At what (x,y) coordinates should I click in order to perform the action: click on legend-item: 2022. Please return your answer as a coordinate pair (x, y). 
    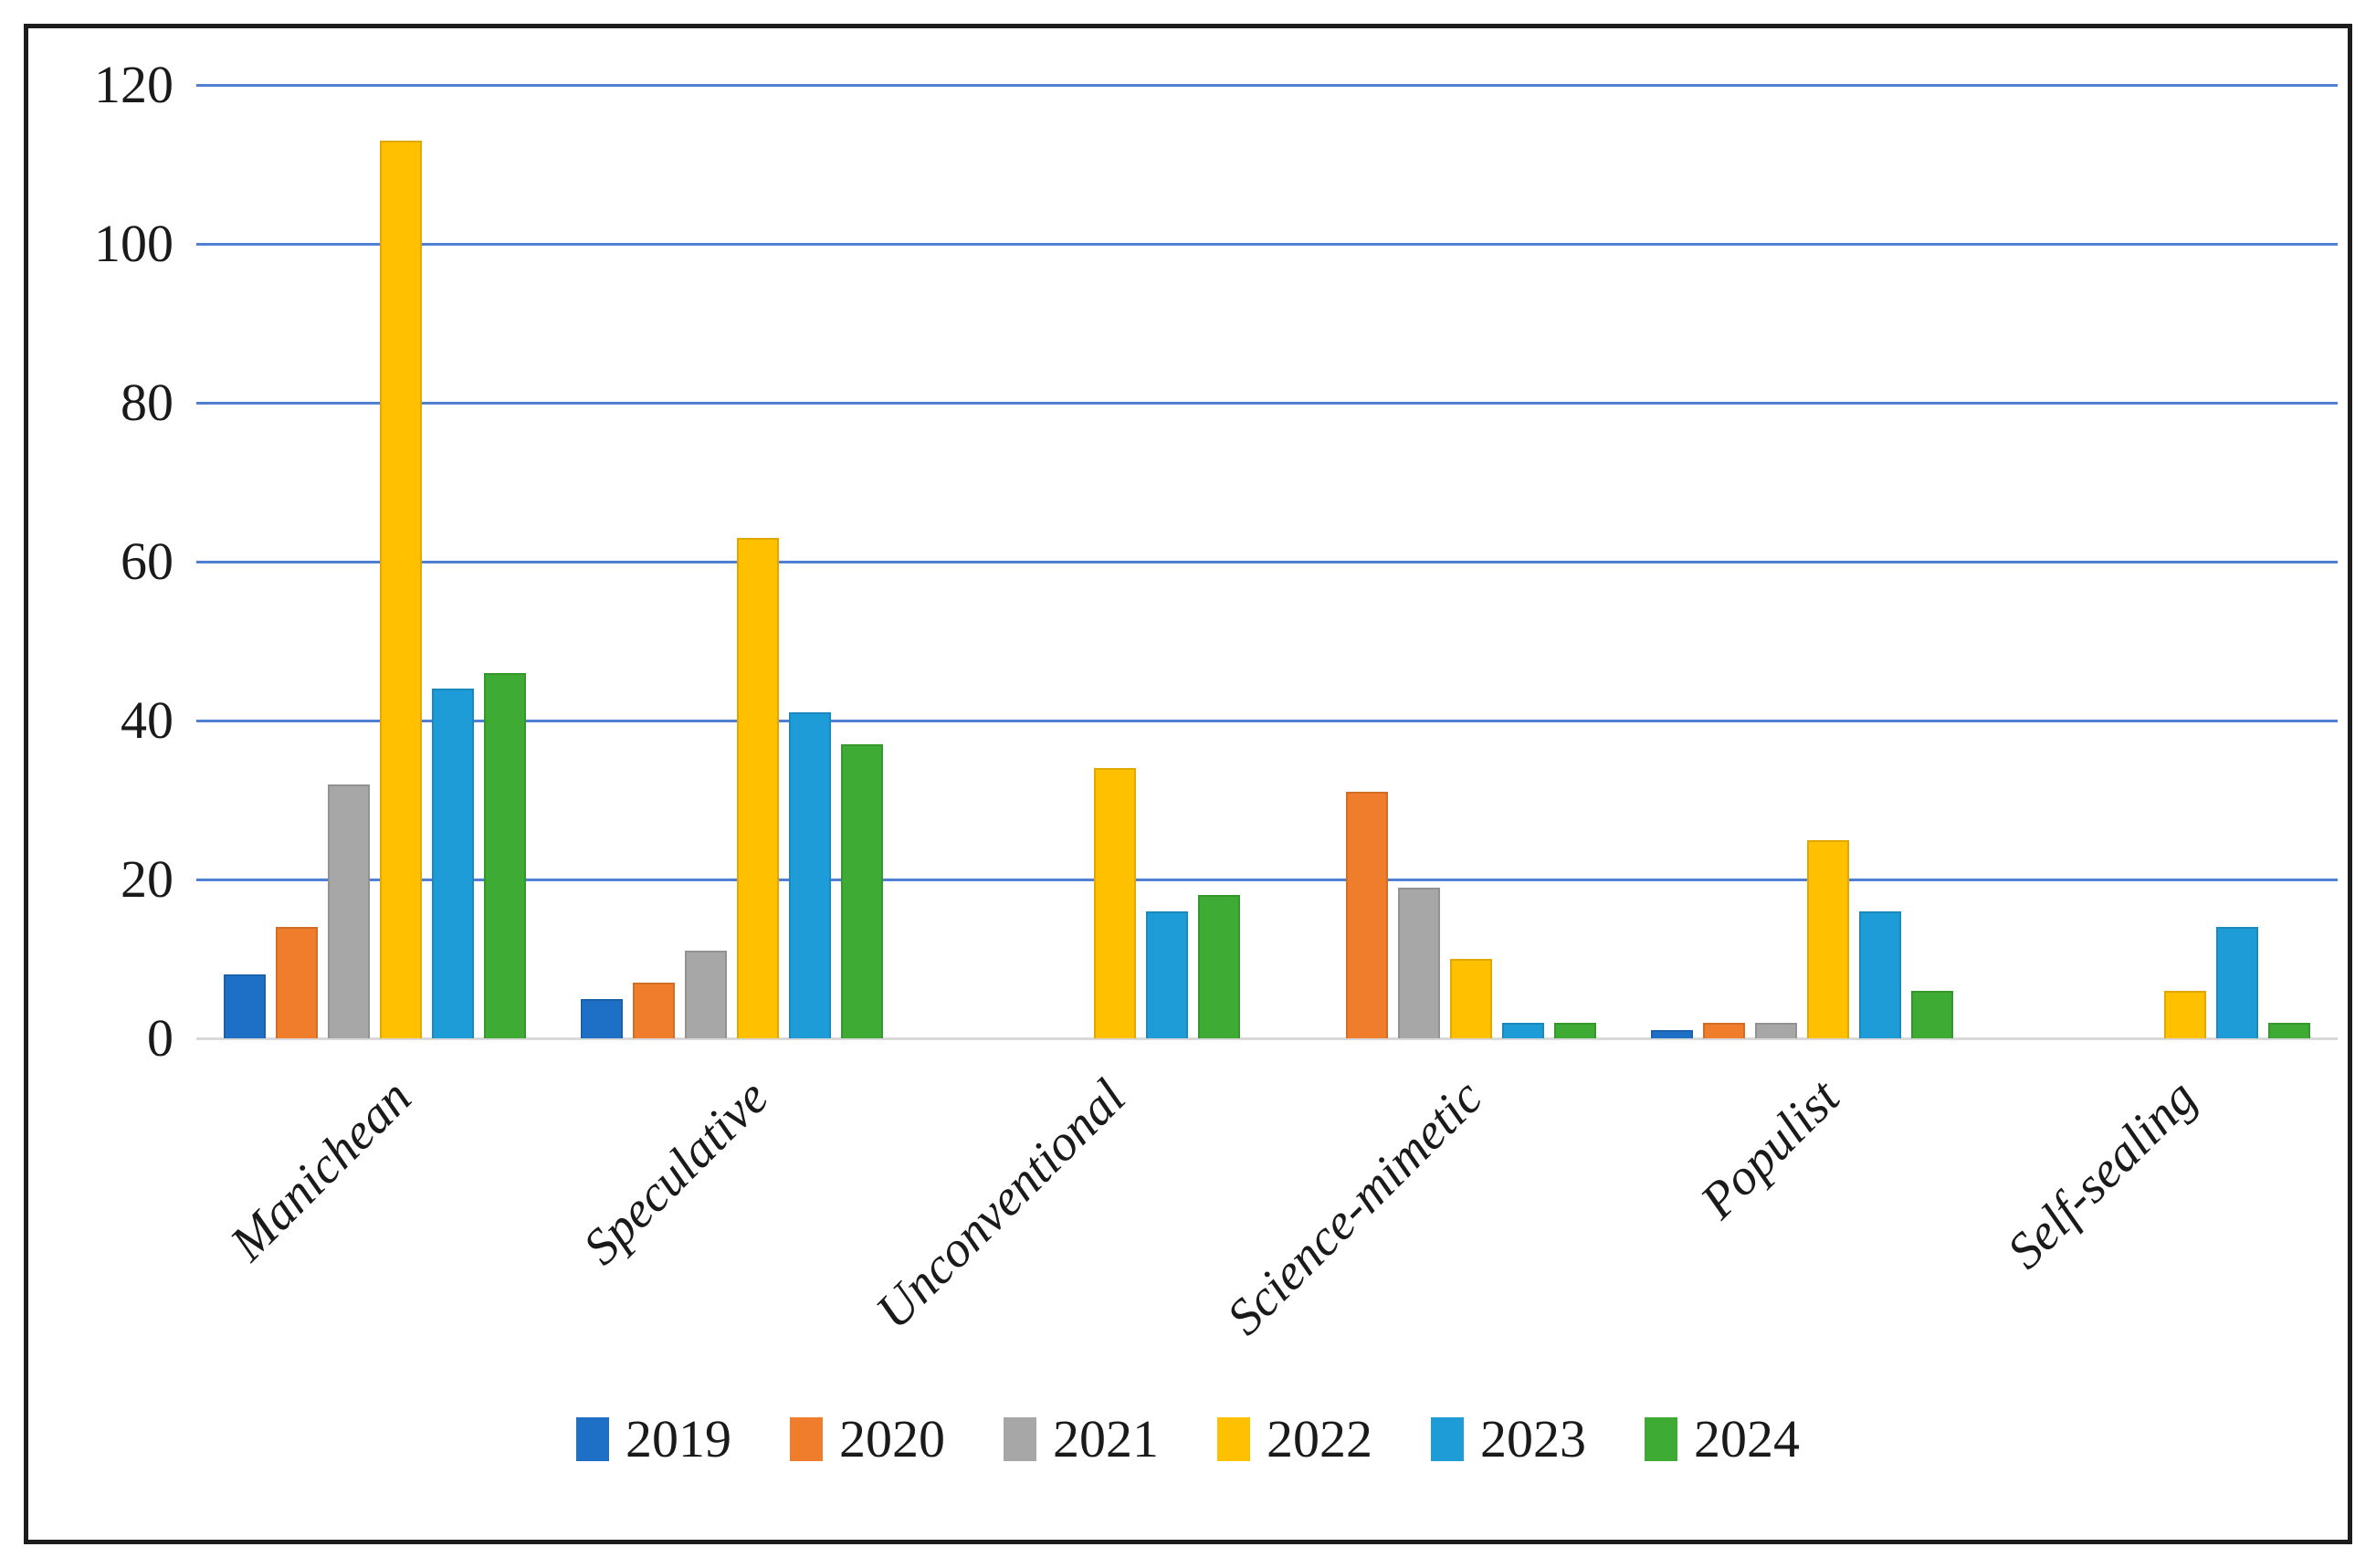
    Looking at the image, I should click on (1294, 1438).